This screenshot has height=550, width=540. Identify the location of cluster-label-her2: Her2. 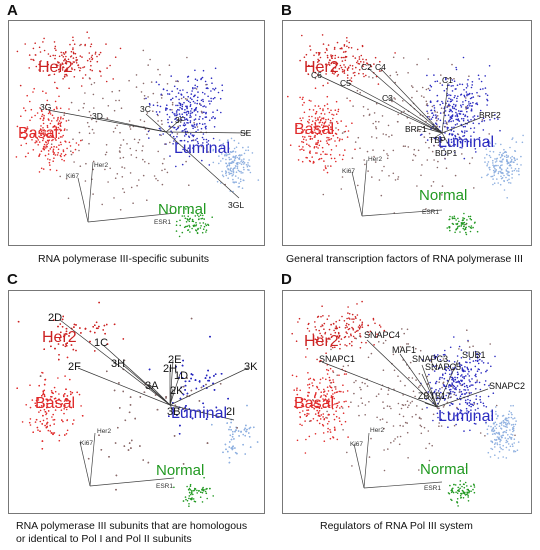
(321, 341).